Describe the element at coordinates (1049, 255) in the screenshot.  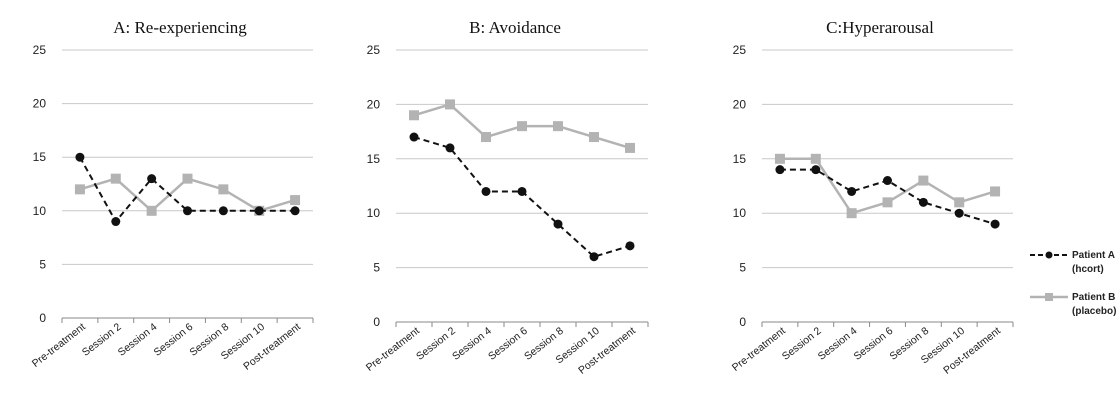
I see `legend-marker-patient-a` at that location.